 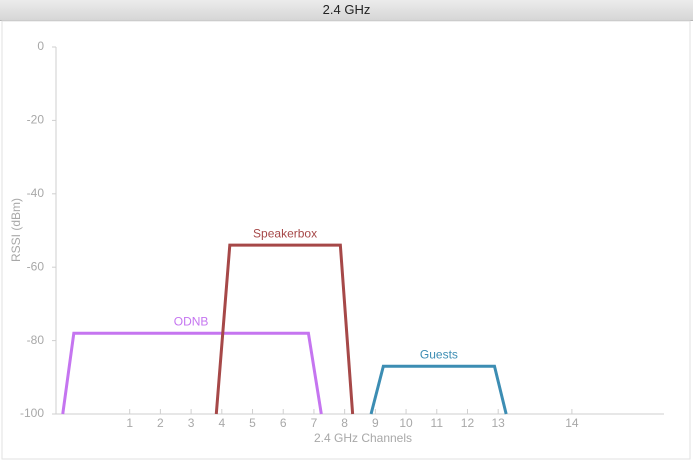 What do you see at coordinates (32, 413) in the screenshot?
I see `y-tick-label: -100` at bounding box center [32, 413].